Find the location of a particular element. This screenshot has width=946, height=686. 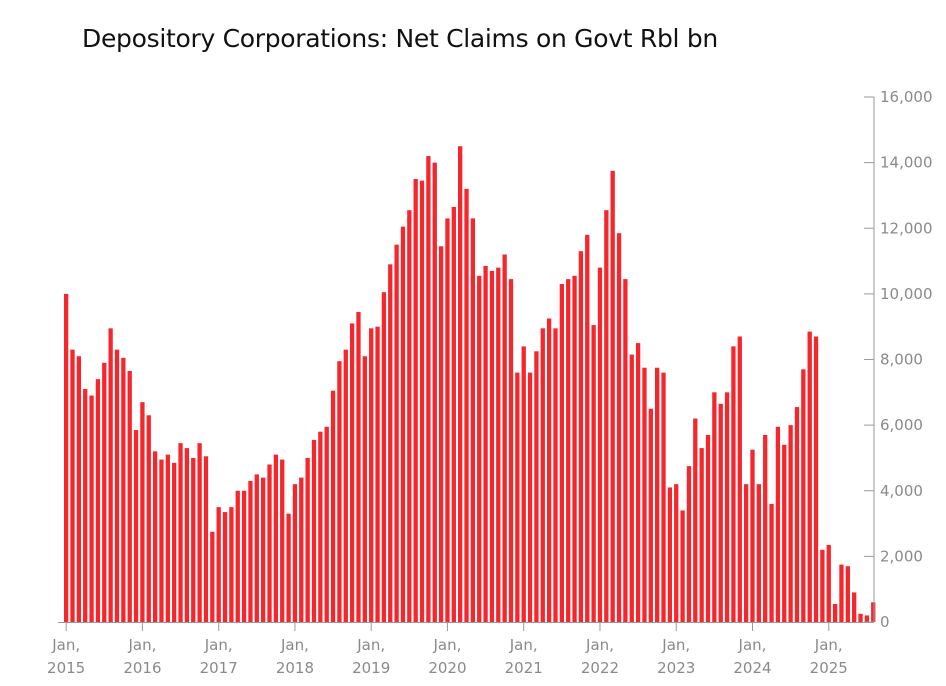

x-tick-label-year: 2024 is located at coordinates (752, 668).